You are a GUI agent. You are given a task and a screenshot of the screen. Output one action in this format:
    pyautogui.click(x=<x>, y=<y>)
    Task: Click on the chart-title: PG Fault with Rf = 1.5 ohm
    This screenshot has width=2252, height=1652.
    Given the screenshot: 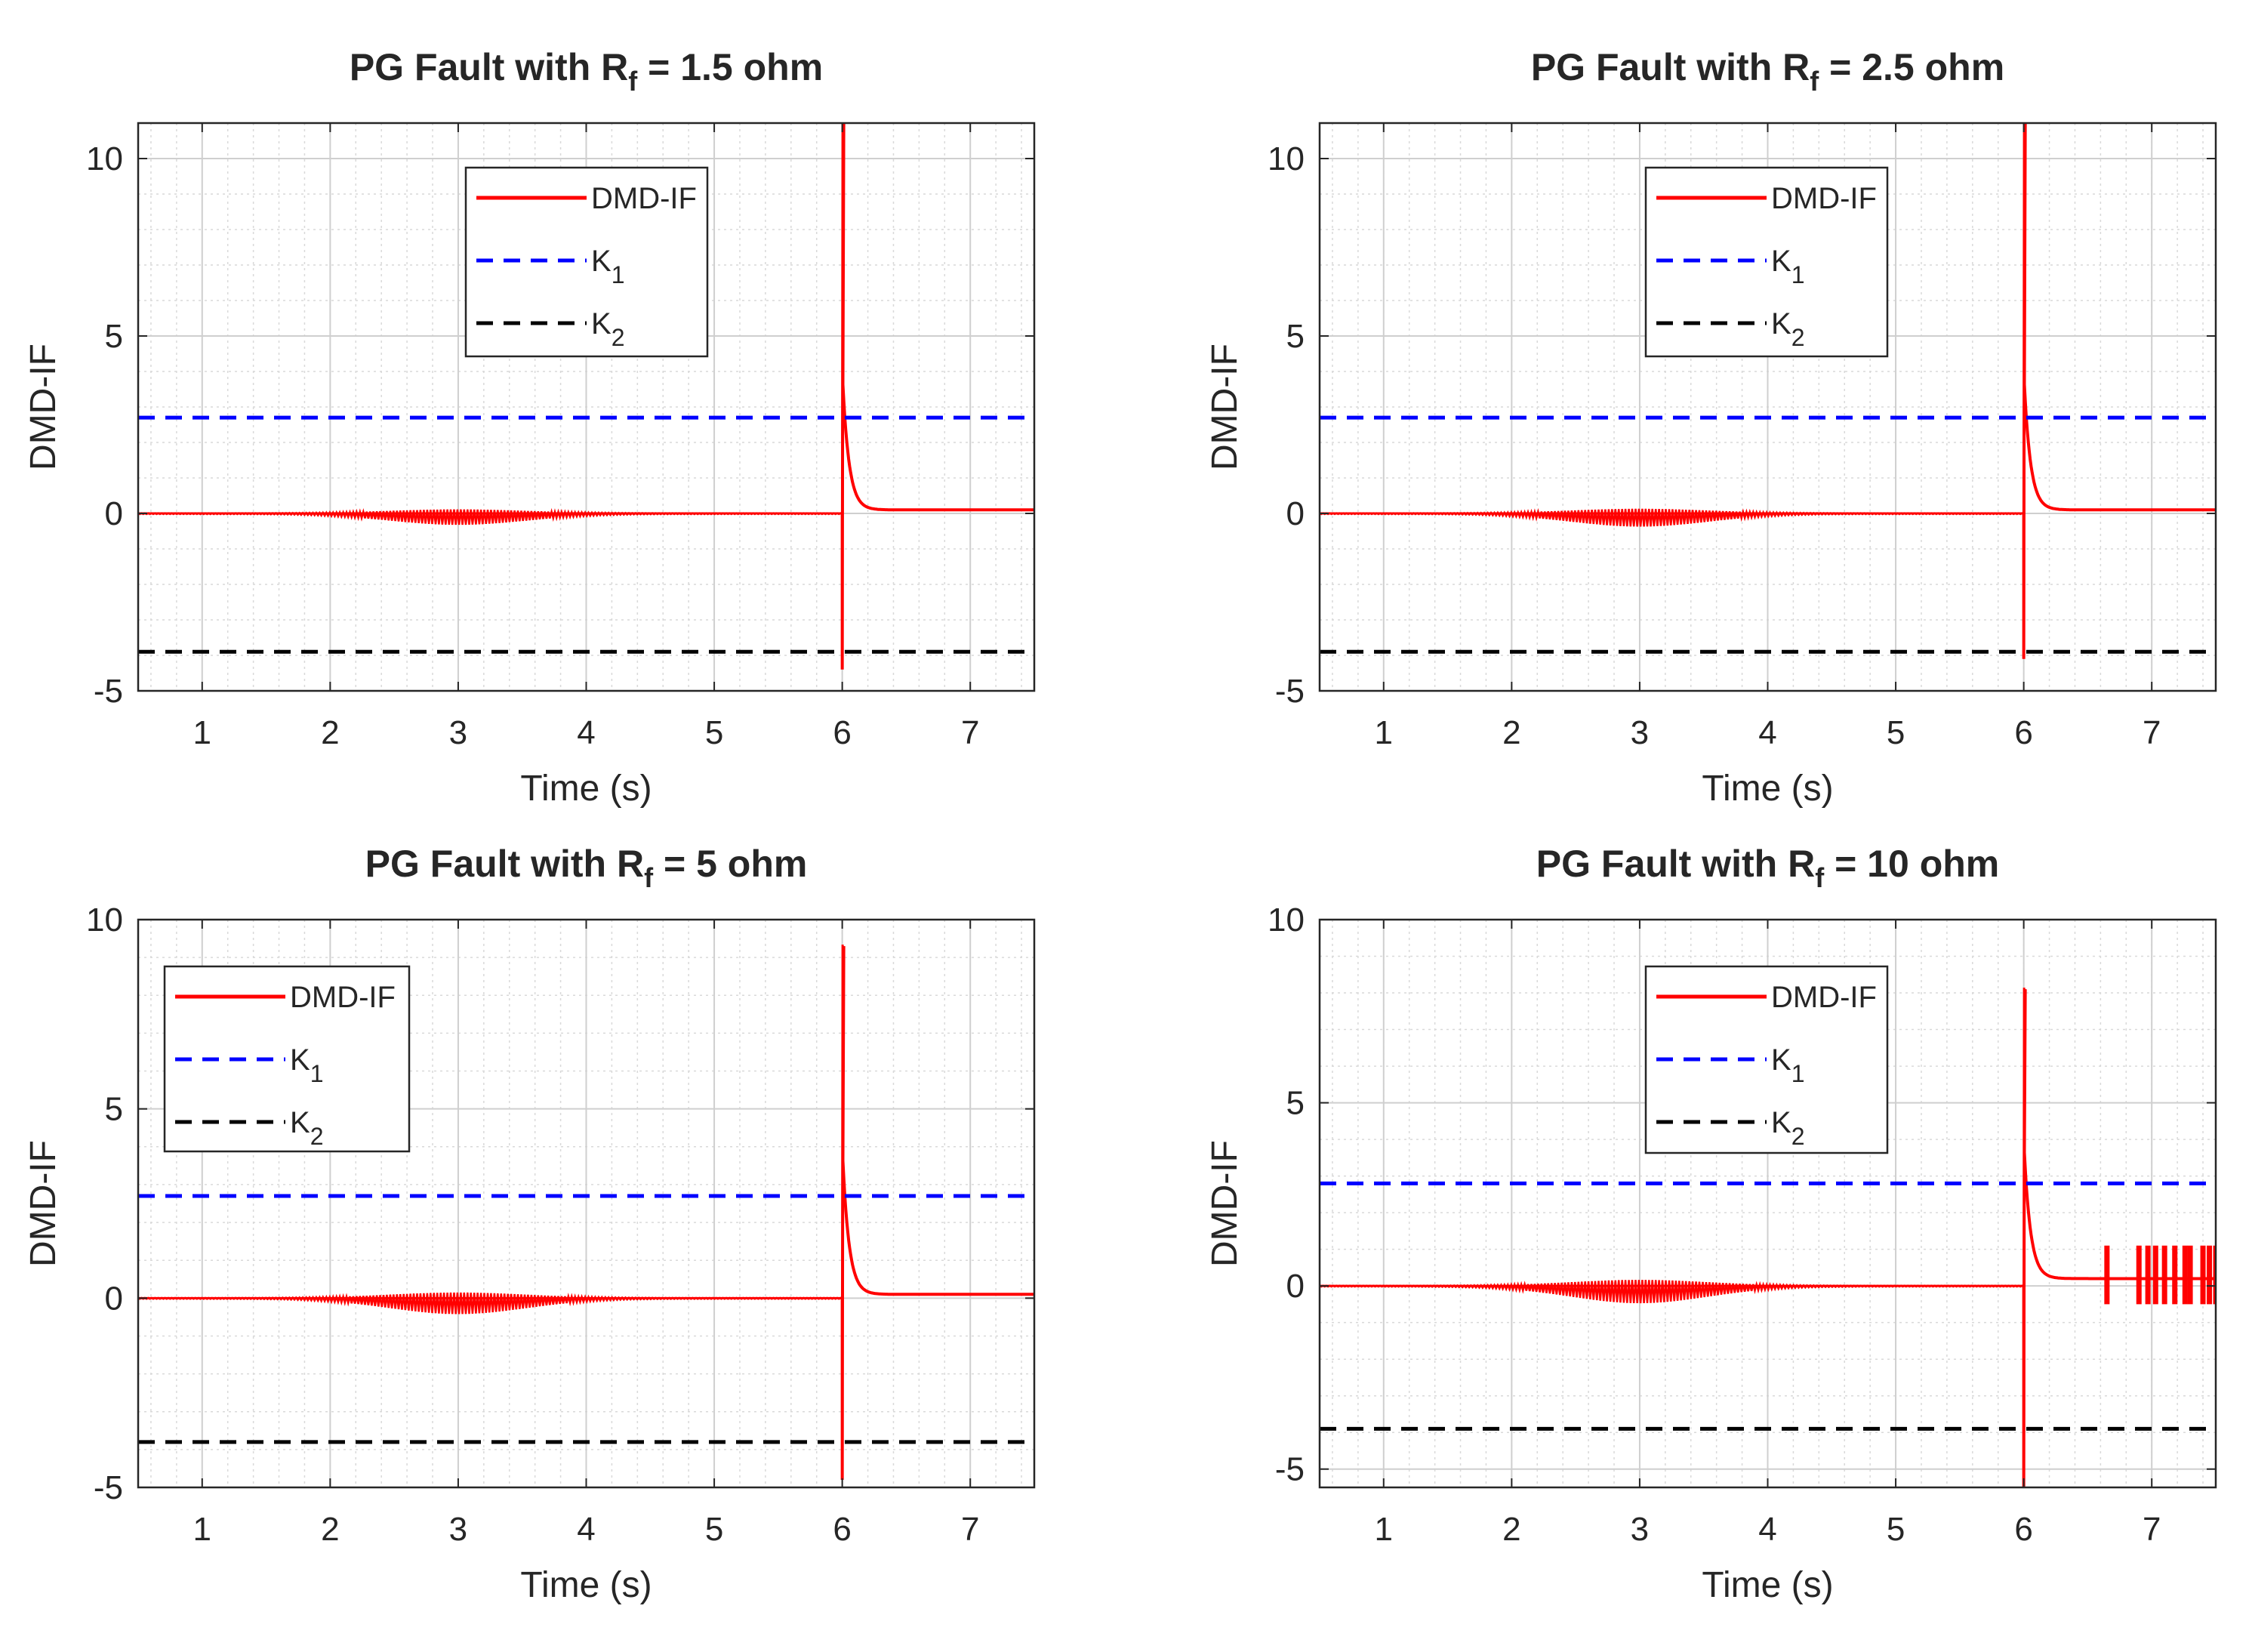 What is the action you would take?
    pyautogui.click(x=586, y=72)
    